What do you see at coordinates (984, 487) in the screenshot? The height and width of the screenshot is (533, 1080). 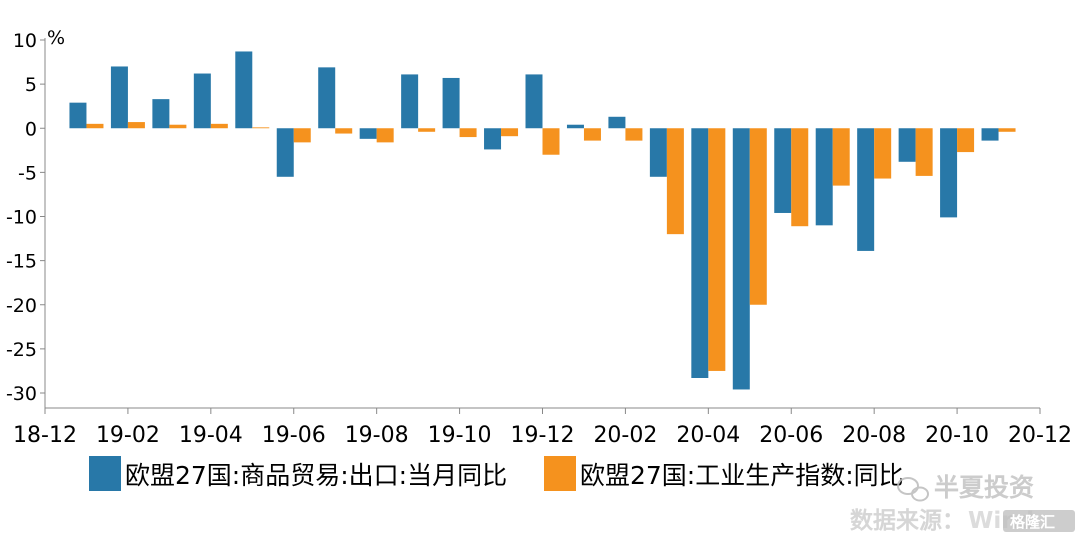 I see `watermark-brand: 半夏投资` at bounding box center [984, 487].